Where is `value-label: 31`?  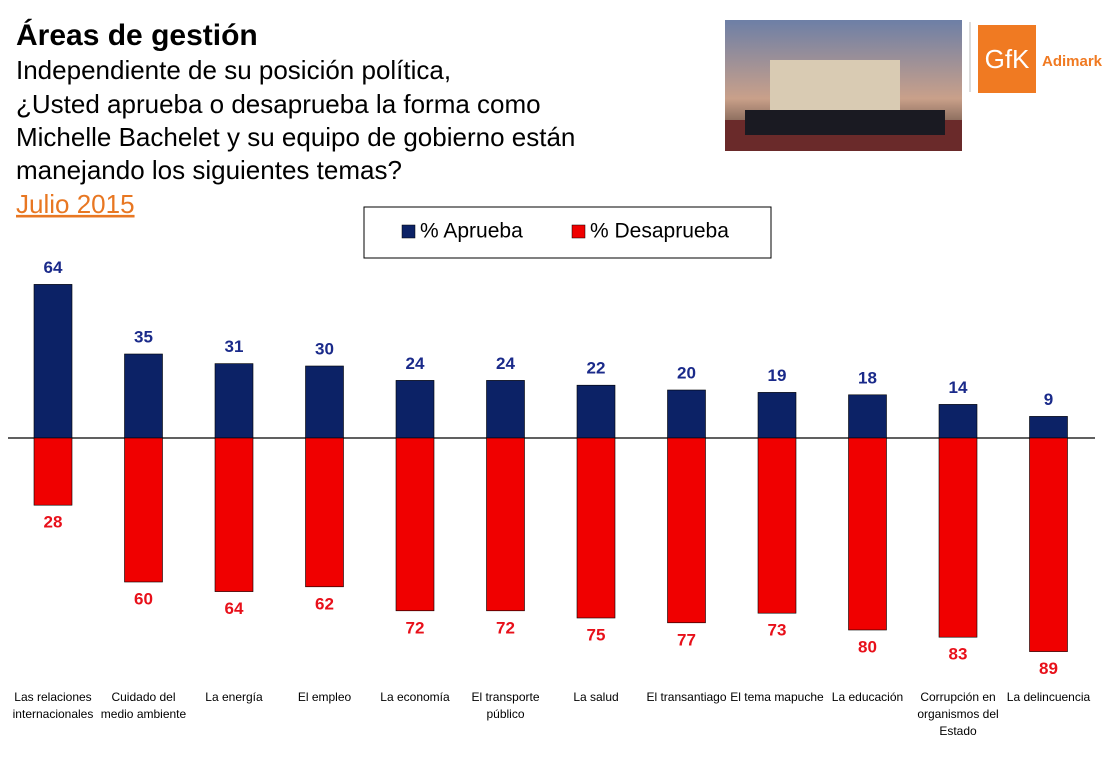 value-label: 31 is located at coordinates (234, 346).